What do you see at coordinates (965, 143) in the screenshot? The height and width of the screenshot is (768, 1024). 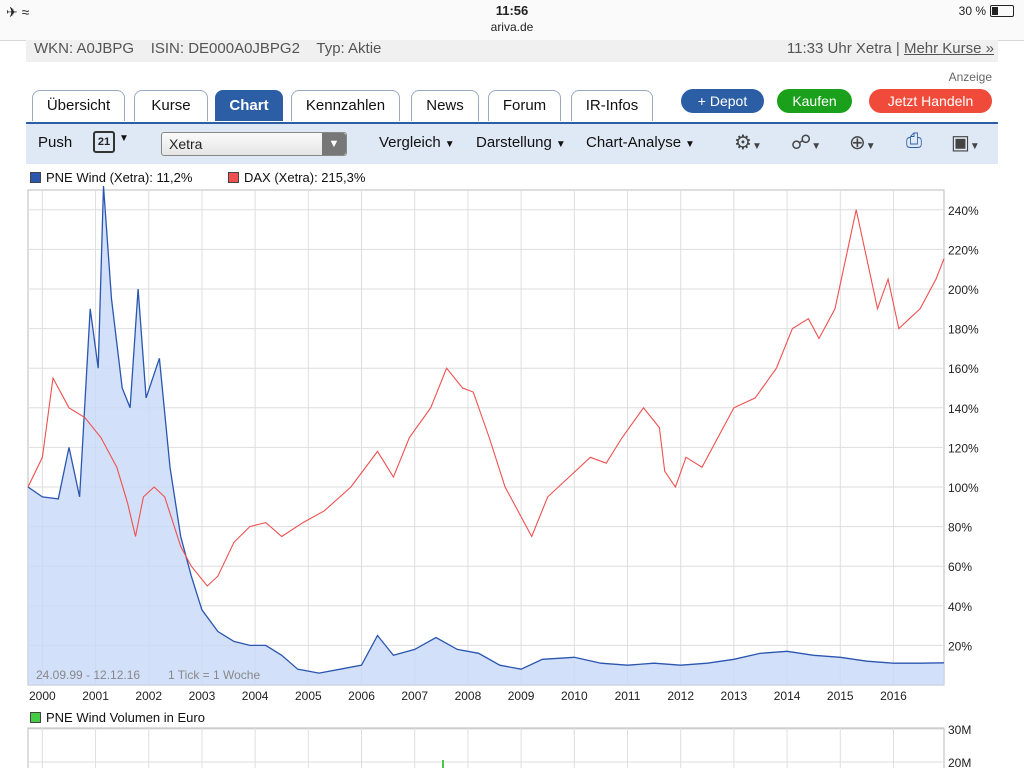 I see `save-icon: ▣▼` at bounding box center [965, 143].